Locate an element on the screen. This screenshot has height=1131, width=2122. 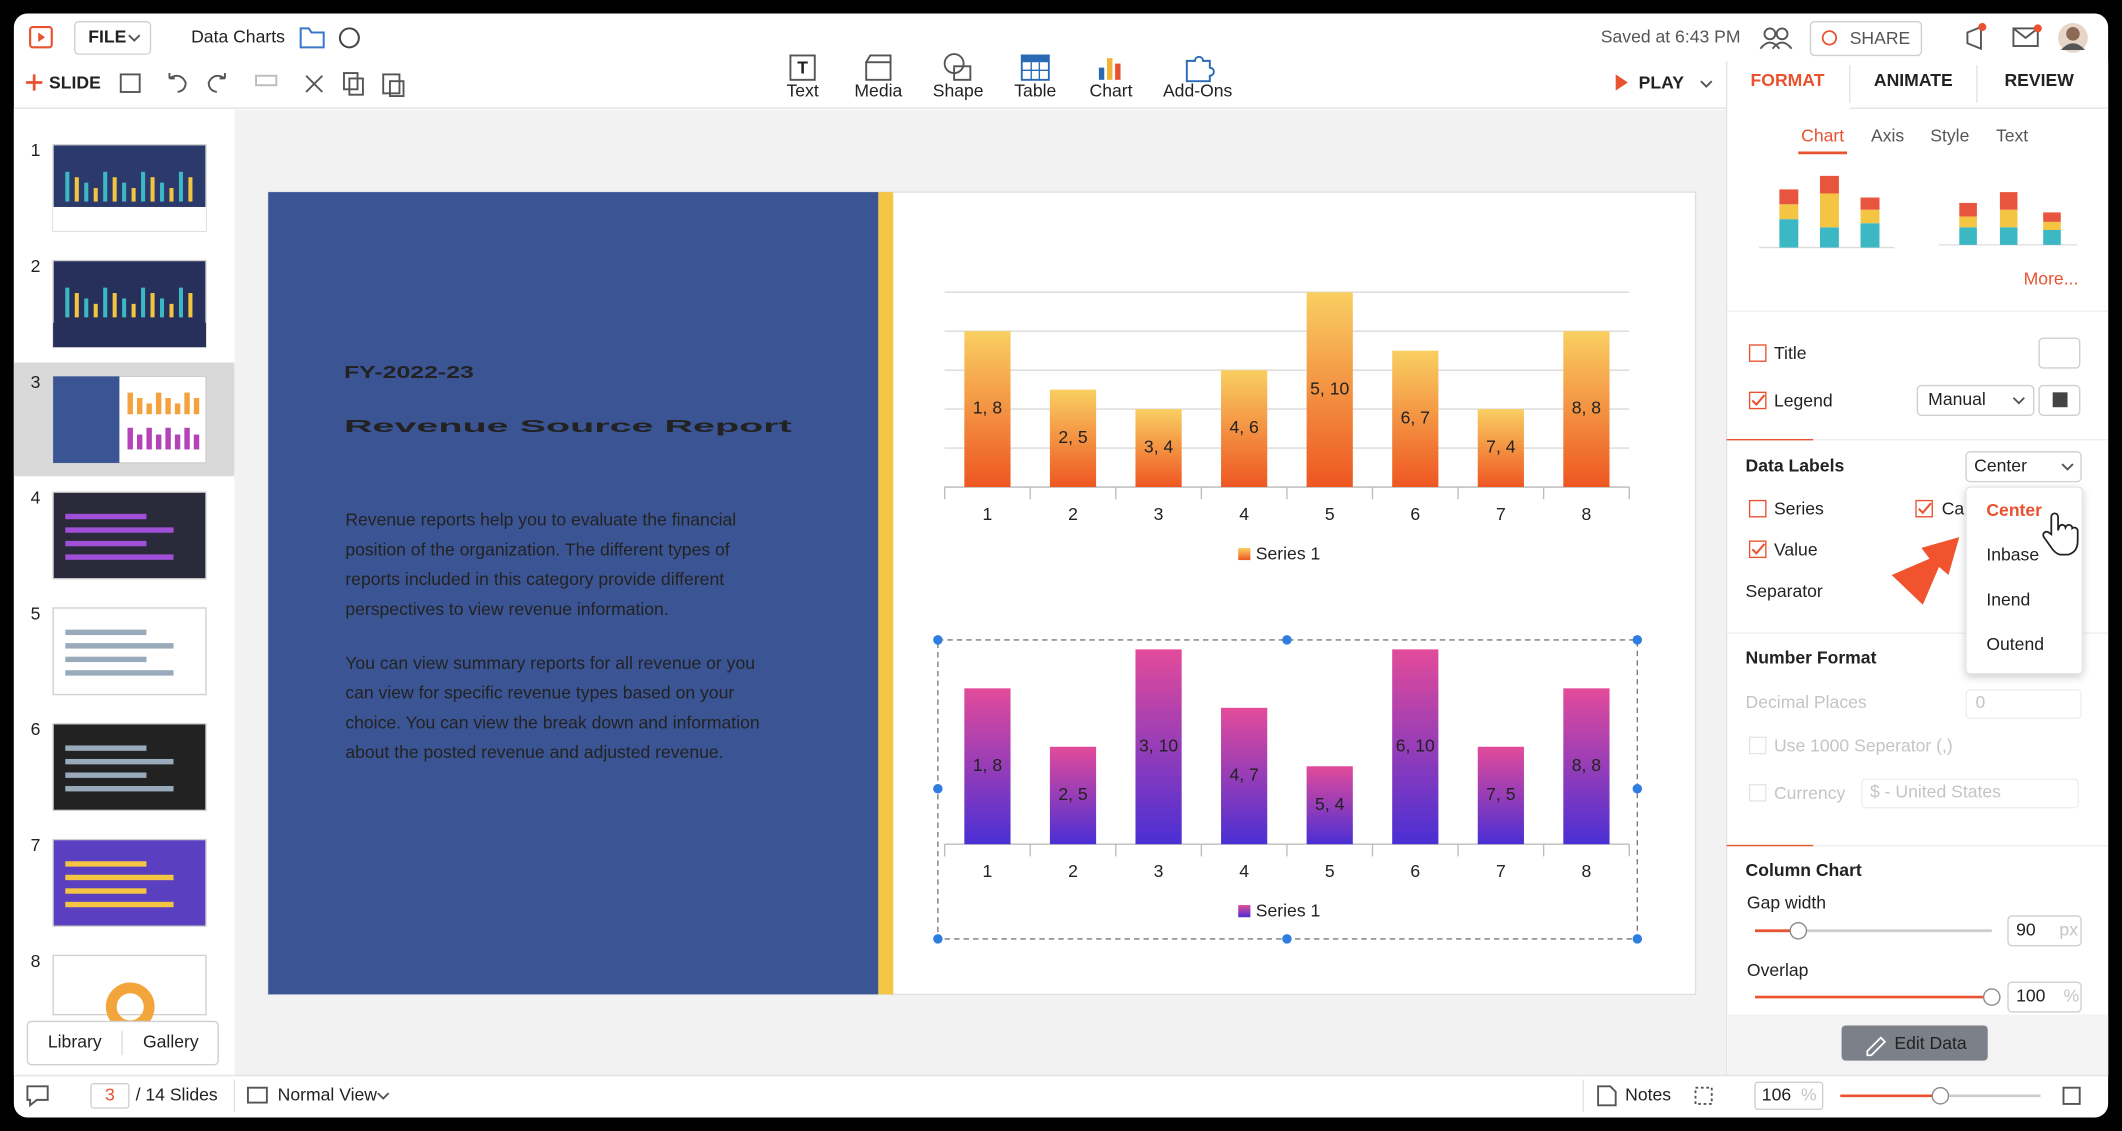
currency-dropdown: $ - United States is located at coordinates (1970, 793).